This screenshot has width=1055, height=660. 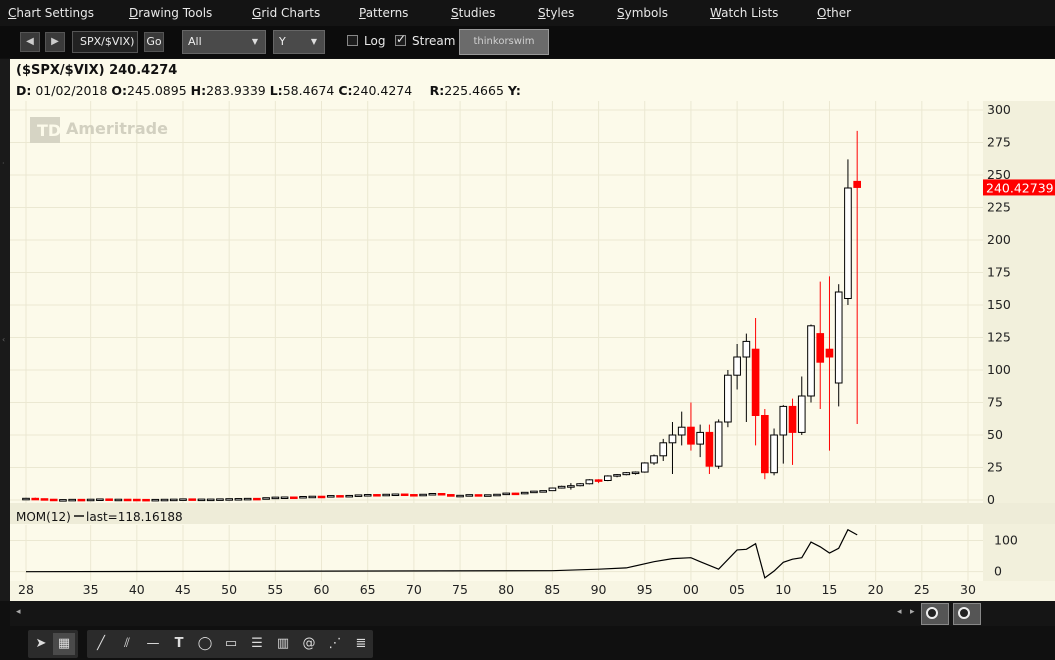 I want to click on menu-chart-settings: Chart Settings, so click(x=51, y=13).